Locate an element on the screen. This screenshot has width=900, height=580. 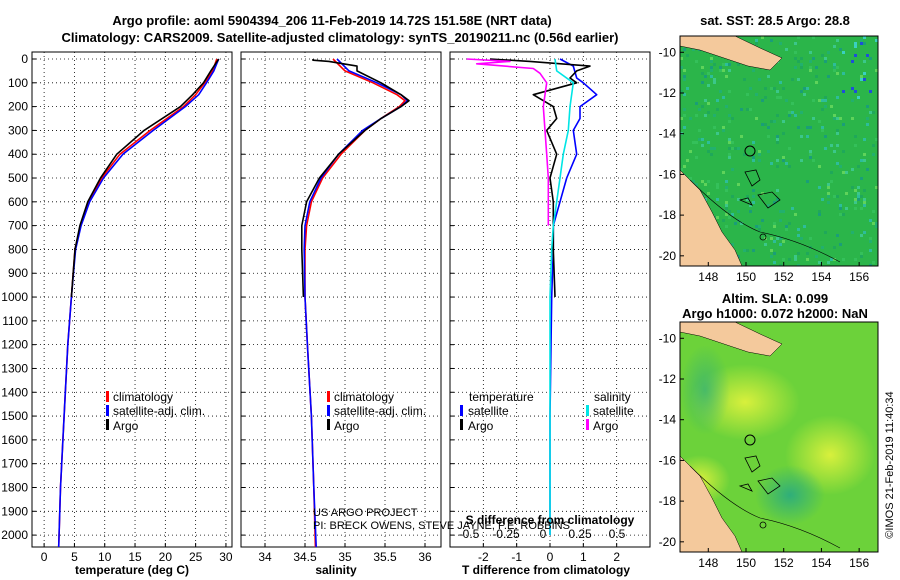
sla-low-anomaly is located at coordinates (705, 390).